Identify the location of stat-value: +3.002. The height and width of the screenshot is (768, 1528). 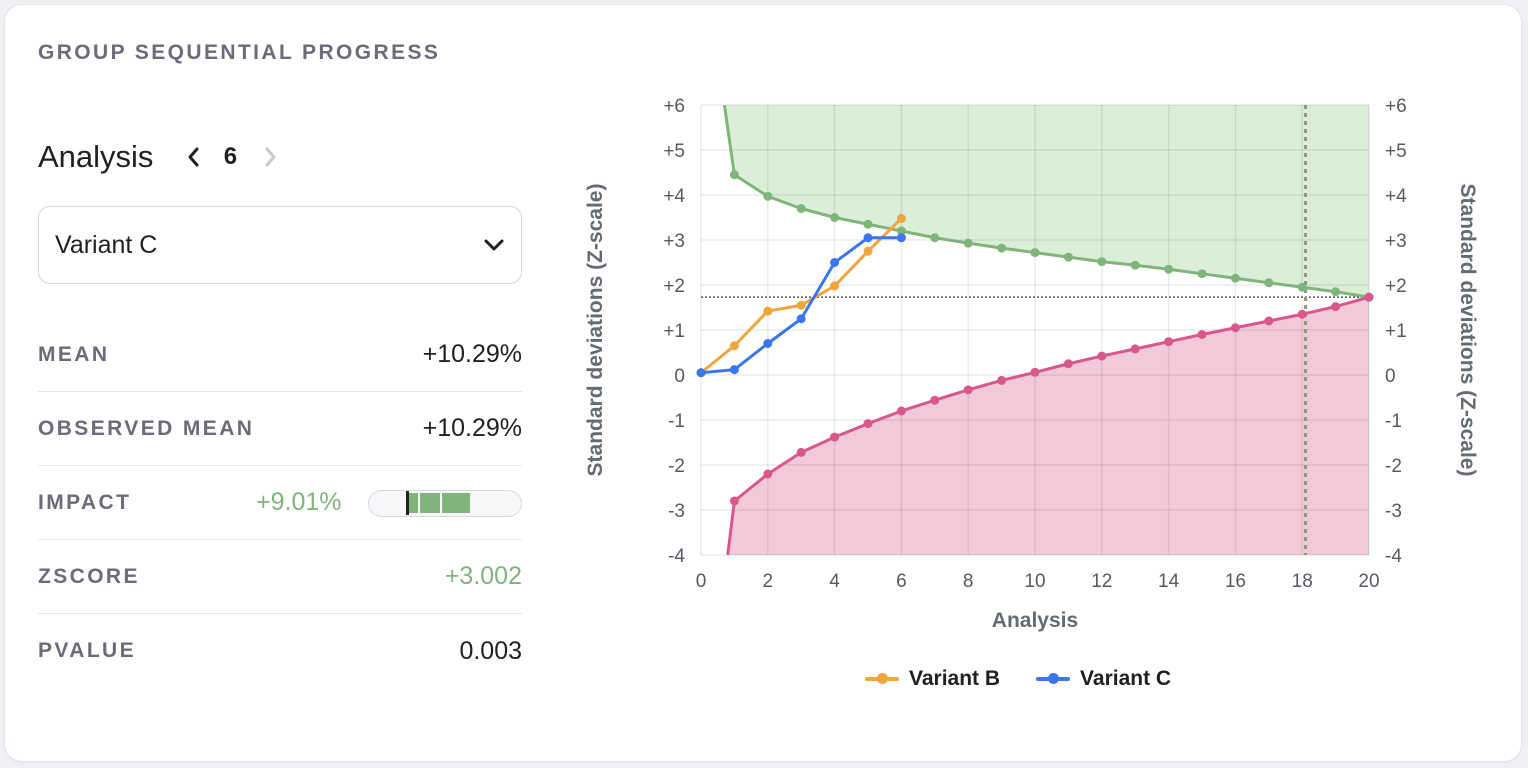
(483, 576).